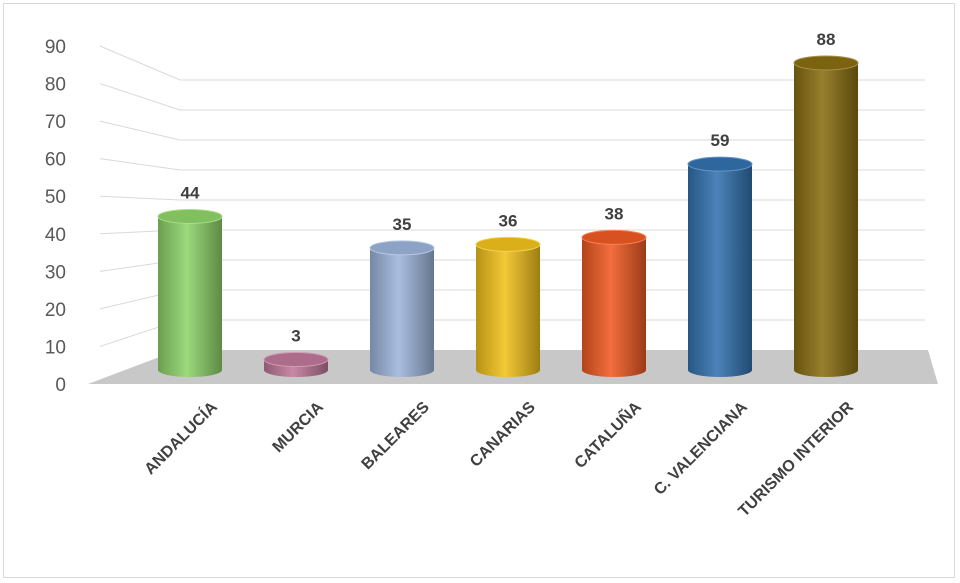 The image size is (960, 583). I want to click on bar-murcia, so click(296, 364).